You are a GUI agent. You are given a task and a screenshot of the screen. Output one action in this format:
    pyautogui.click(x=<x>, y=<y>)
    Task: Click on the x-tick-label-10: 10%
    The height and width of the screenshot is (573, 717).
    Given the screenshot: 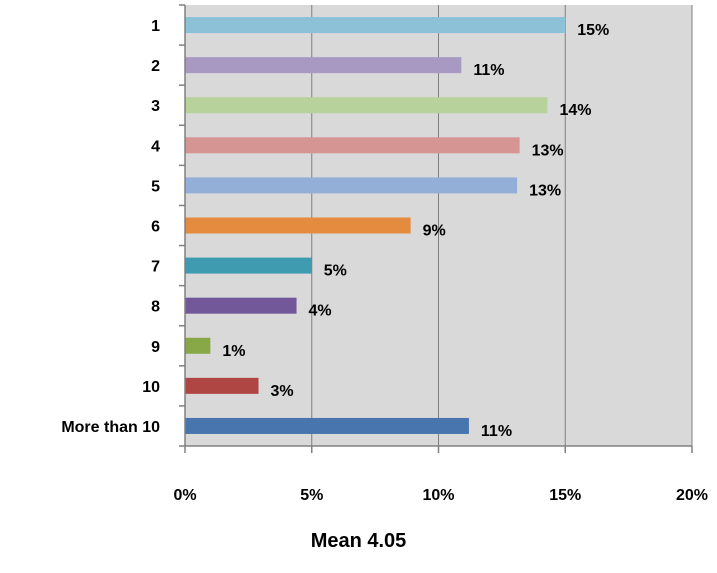 What is the action you would take?
    pyautogui.click(x=438, y=495)
    